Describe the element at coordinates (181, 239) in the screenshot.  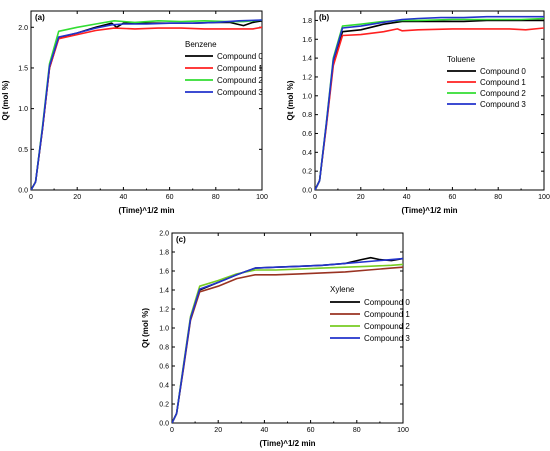
I see `panel-label: (c)` at that location.